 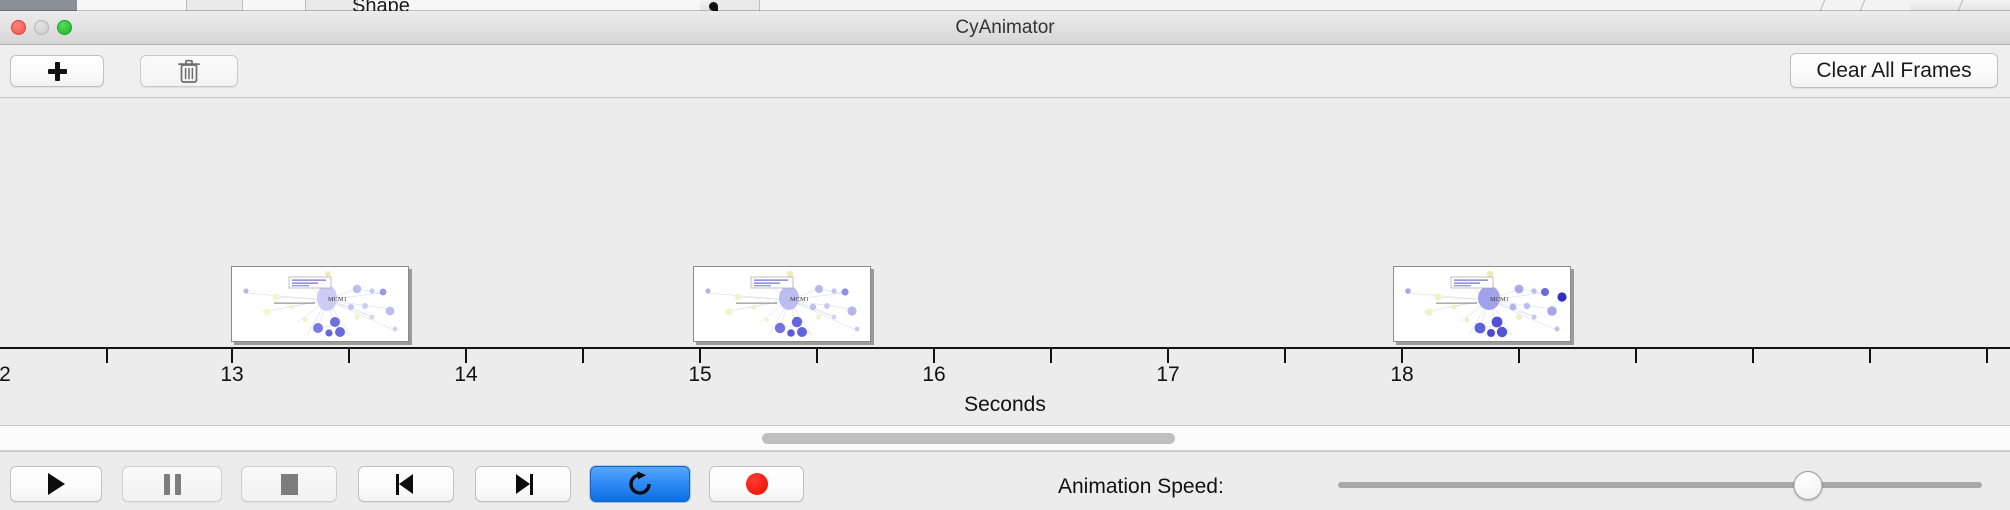 I want to click on minimize-button, so click(x=41, y=27).